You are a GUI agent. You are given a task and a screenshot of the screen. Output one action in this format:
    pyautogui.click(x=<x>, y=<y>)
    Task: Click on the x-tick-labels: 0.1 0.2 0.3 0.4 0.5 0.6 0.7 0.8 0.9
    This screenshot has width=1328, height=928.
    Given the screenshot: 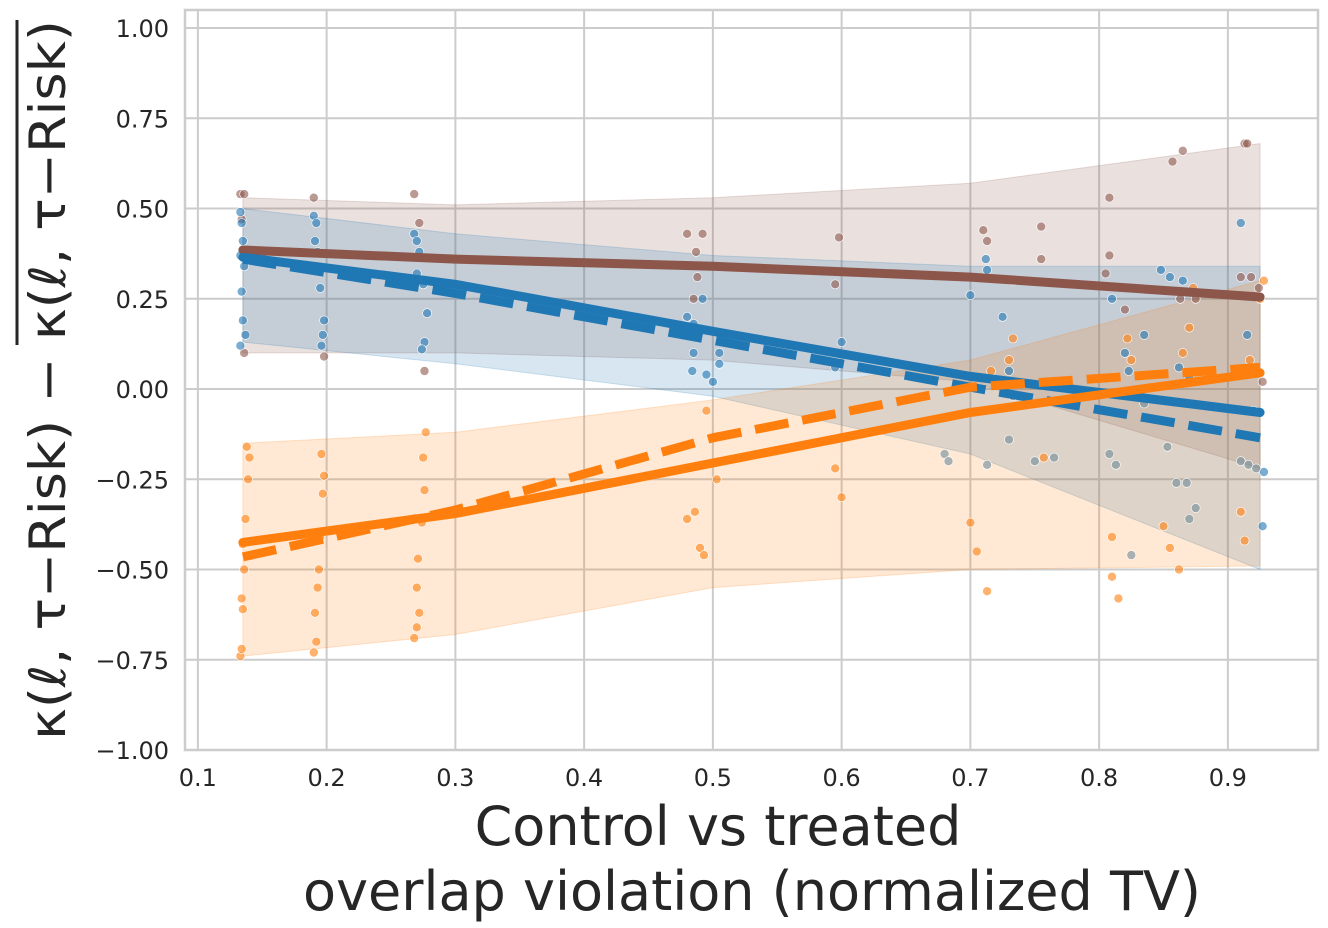 What is the action you would take?
    pyautogui.click(x=713, y=778)
    